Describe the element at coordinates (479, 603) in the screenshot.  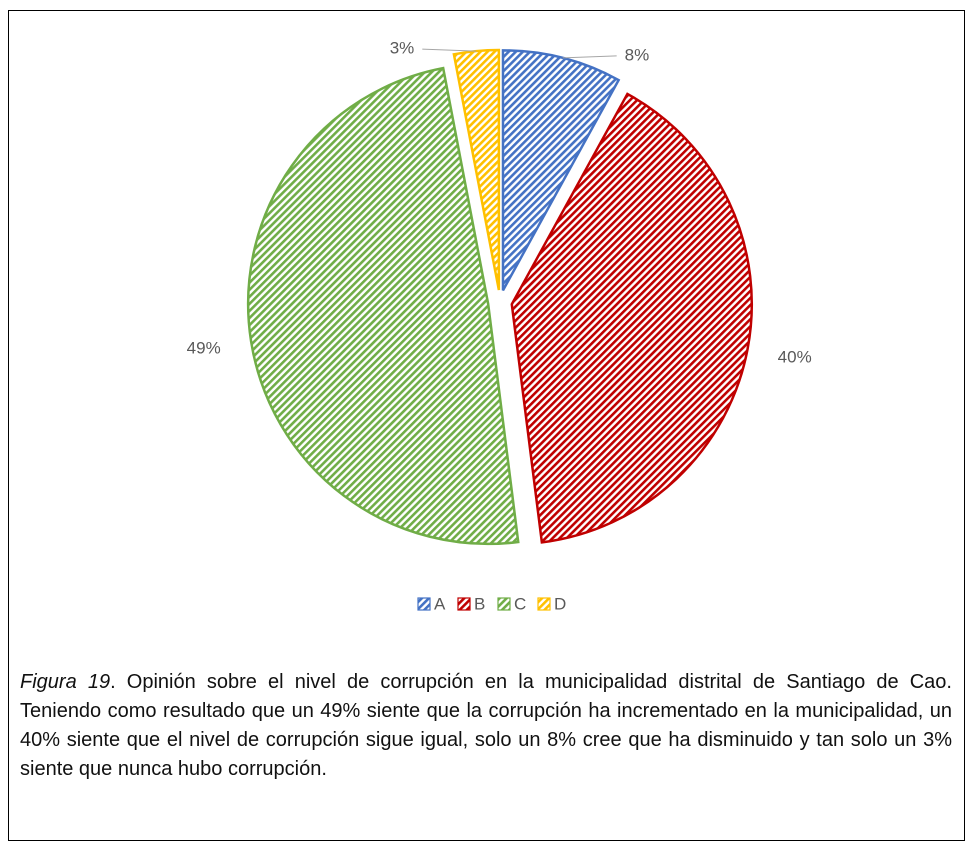
I see `legend-label: B` at that location.